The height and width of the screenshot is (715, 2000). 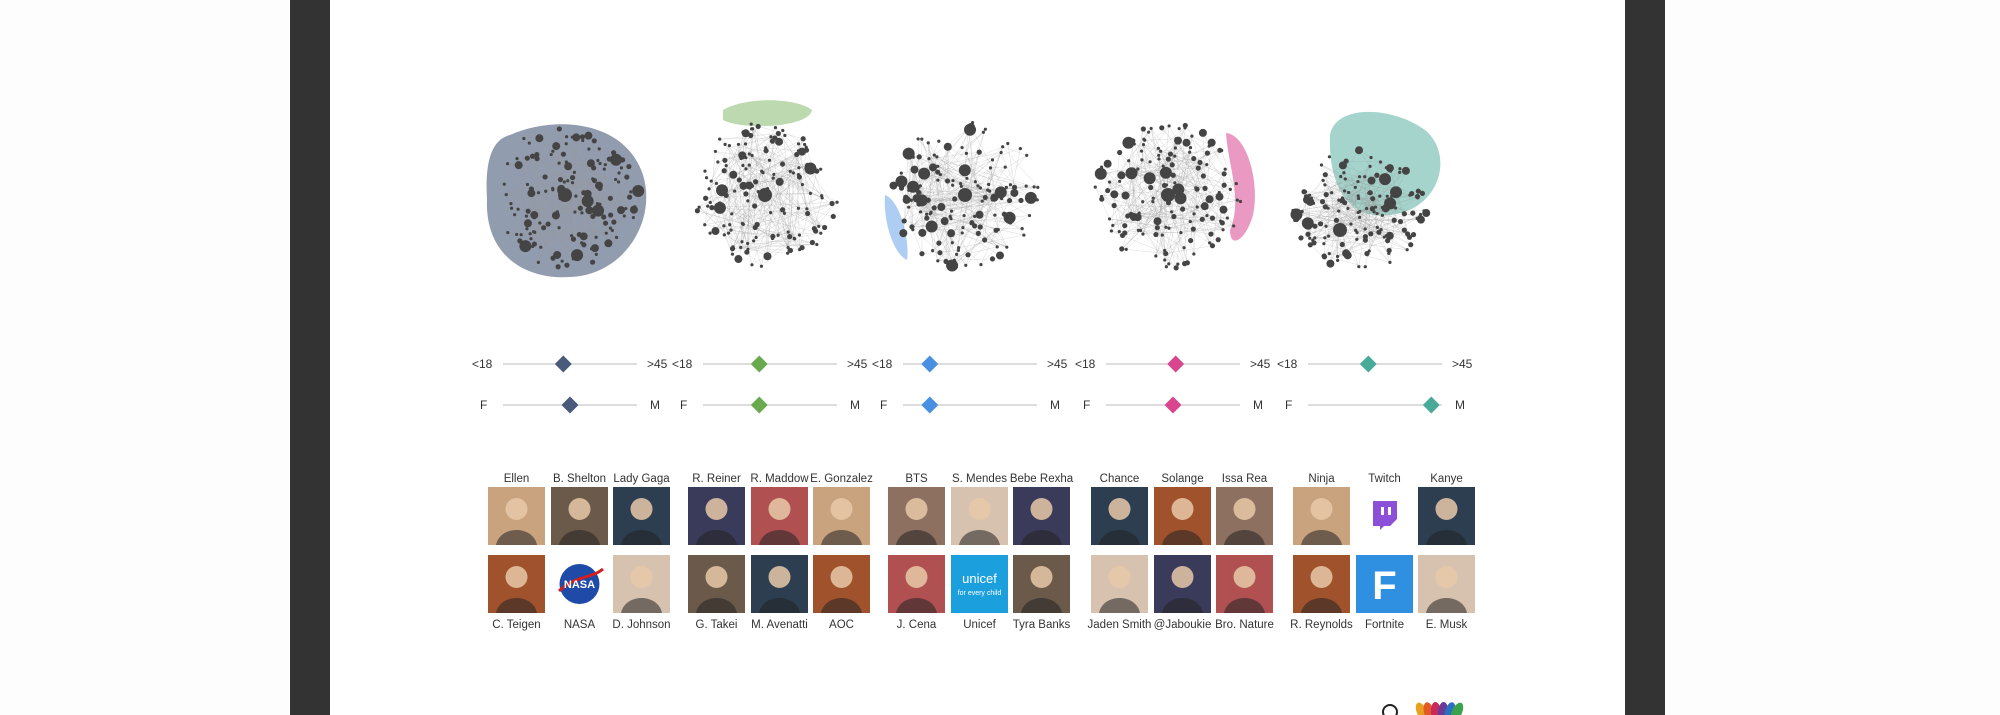 I want to click on unicef-tagline: for every child, so click(x=980, y=593).